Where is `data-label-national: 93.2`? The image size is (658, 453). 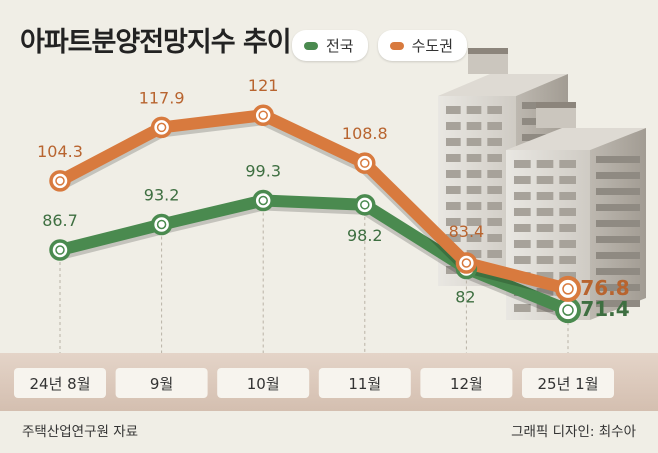 data-label-national: 93.2 is located at coordinates (162, 194).